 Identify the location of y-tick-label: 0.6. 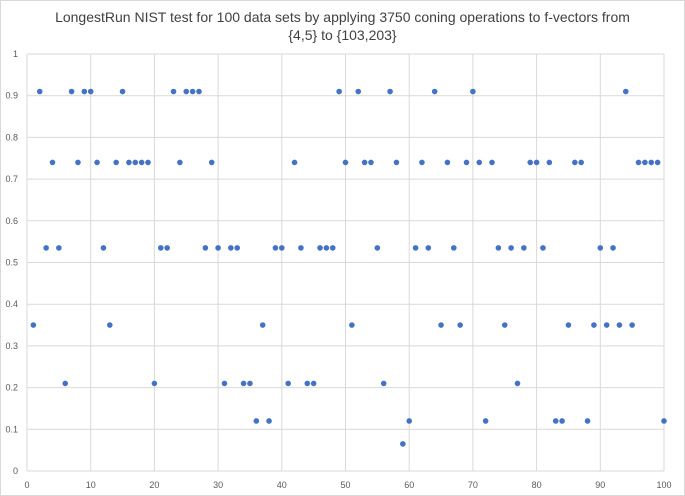
(11, 221).